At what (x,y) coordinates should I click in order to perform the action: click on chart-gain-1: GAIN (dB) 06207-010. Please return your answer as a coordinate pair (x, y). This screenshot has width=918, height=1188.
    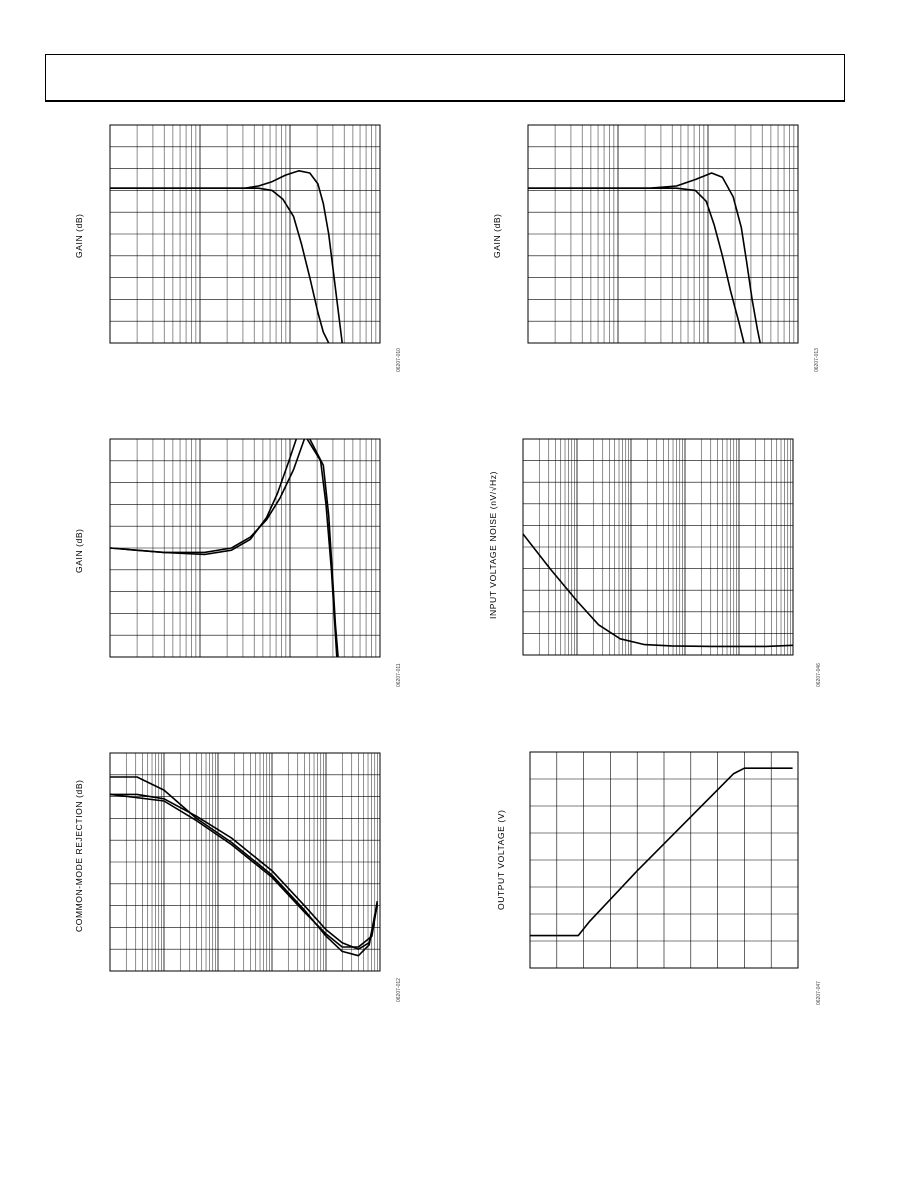
    Looking at the image, I should click on (230, 250).